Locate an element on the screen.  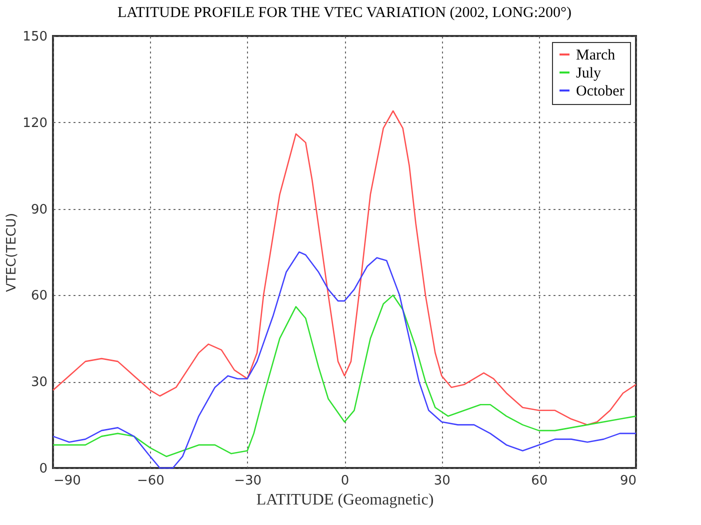
x-tick-label: 90 is located at coordinates (628, 481).